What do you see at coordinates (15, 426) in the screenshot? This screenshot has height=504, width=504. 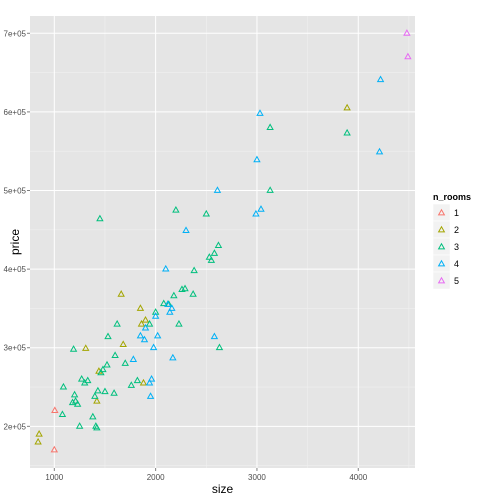 I see `y-tick-label: 2e+05` at bounding box center [15, 426].